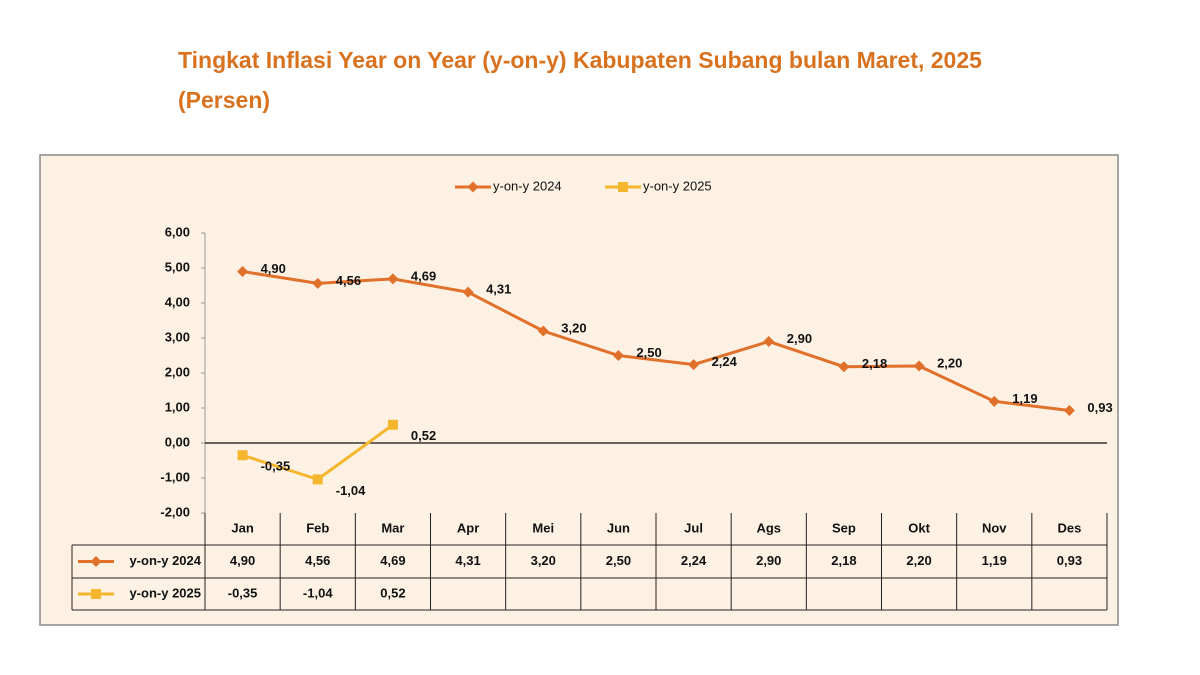  What do you see at coordinates (919, 527) in the screenshot?
I see `x-tick-label: Okt` at bounding box center [919, 527].